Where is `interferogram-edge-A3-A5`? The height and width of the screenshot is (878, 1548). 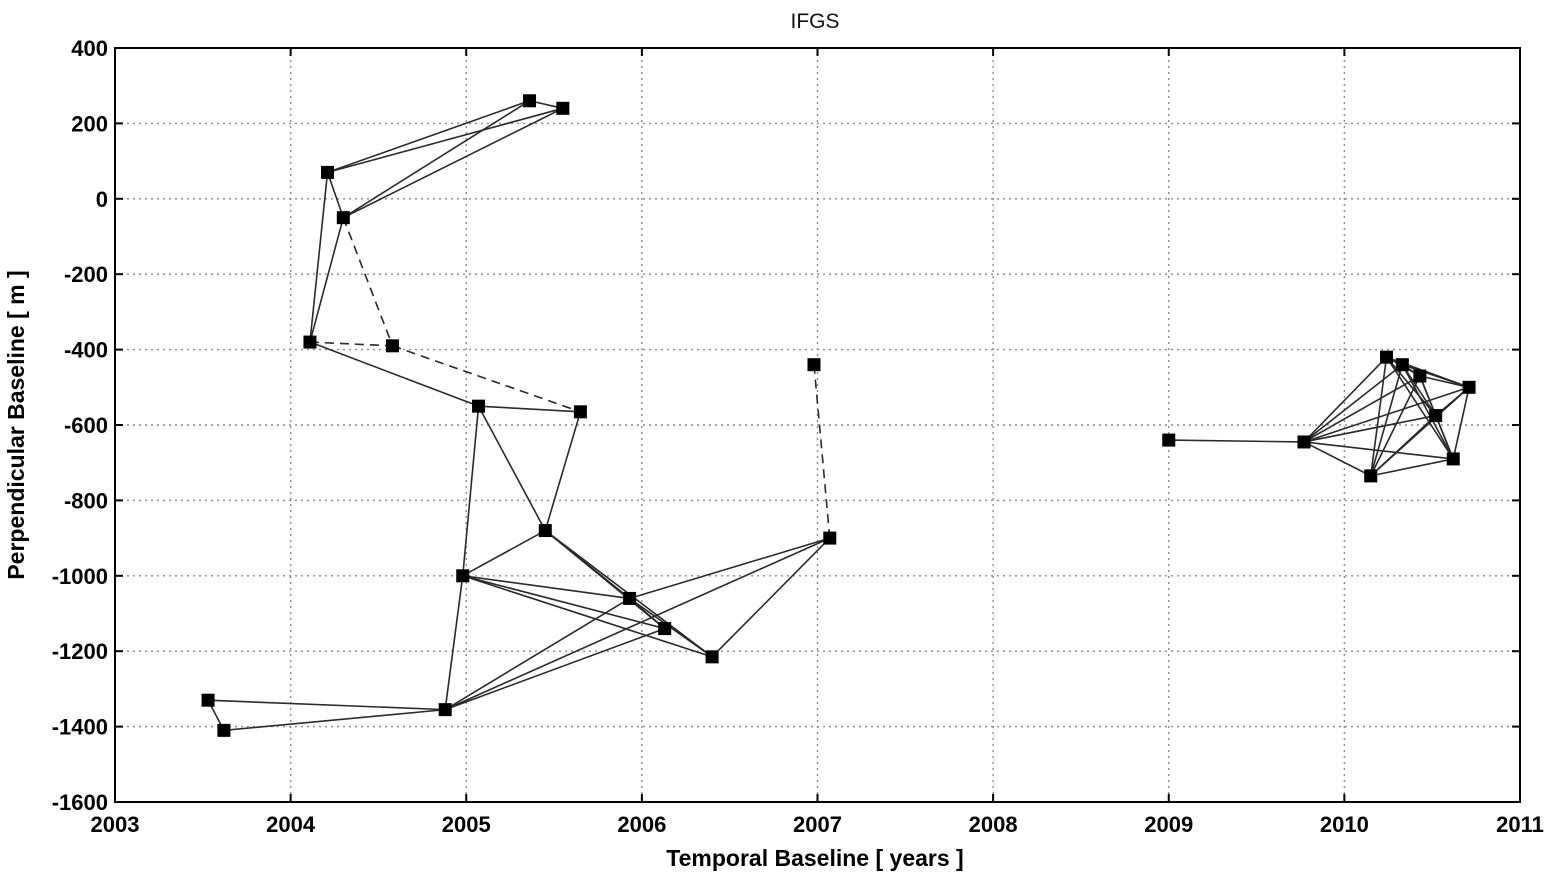
interferogram-edge-A3-A5 is located at coordinates (327, 280).